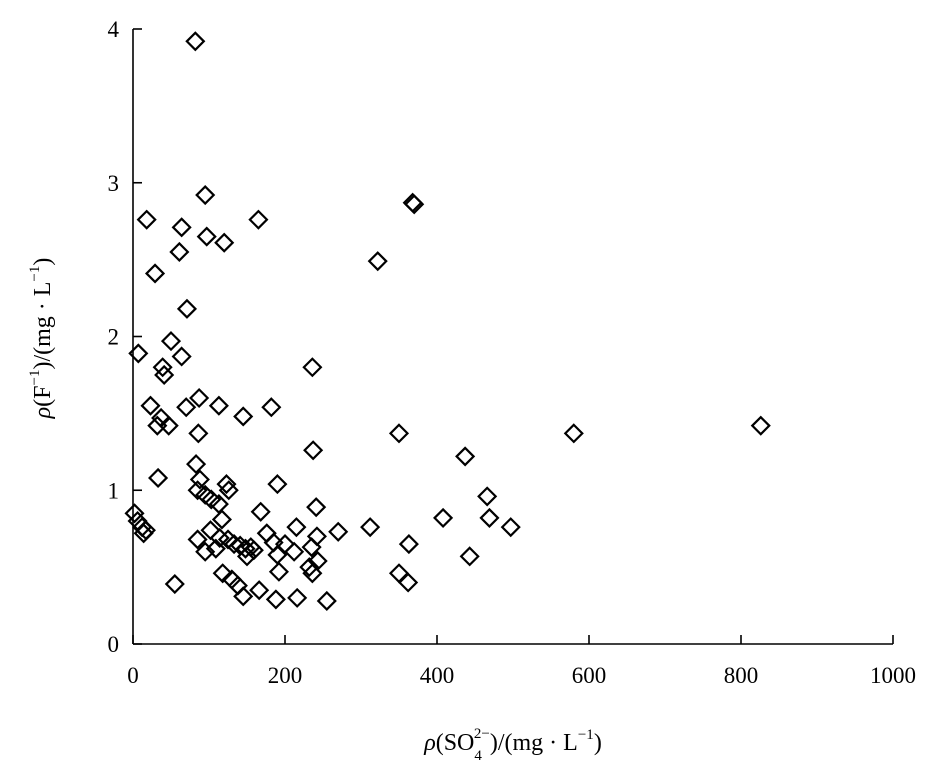 The image size is (945, 780). I want to click on x-axis-title-close: ), so click(598, 743).